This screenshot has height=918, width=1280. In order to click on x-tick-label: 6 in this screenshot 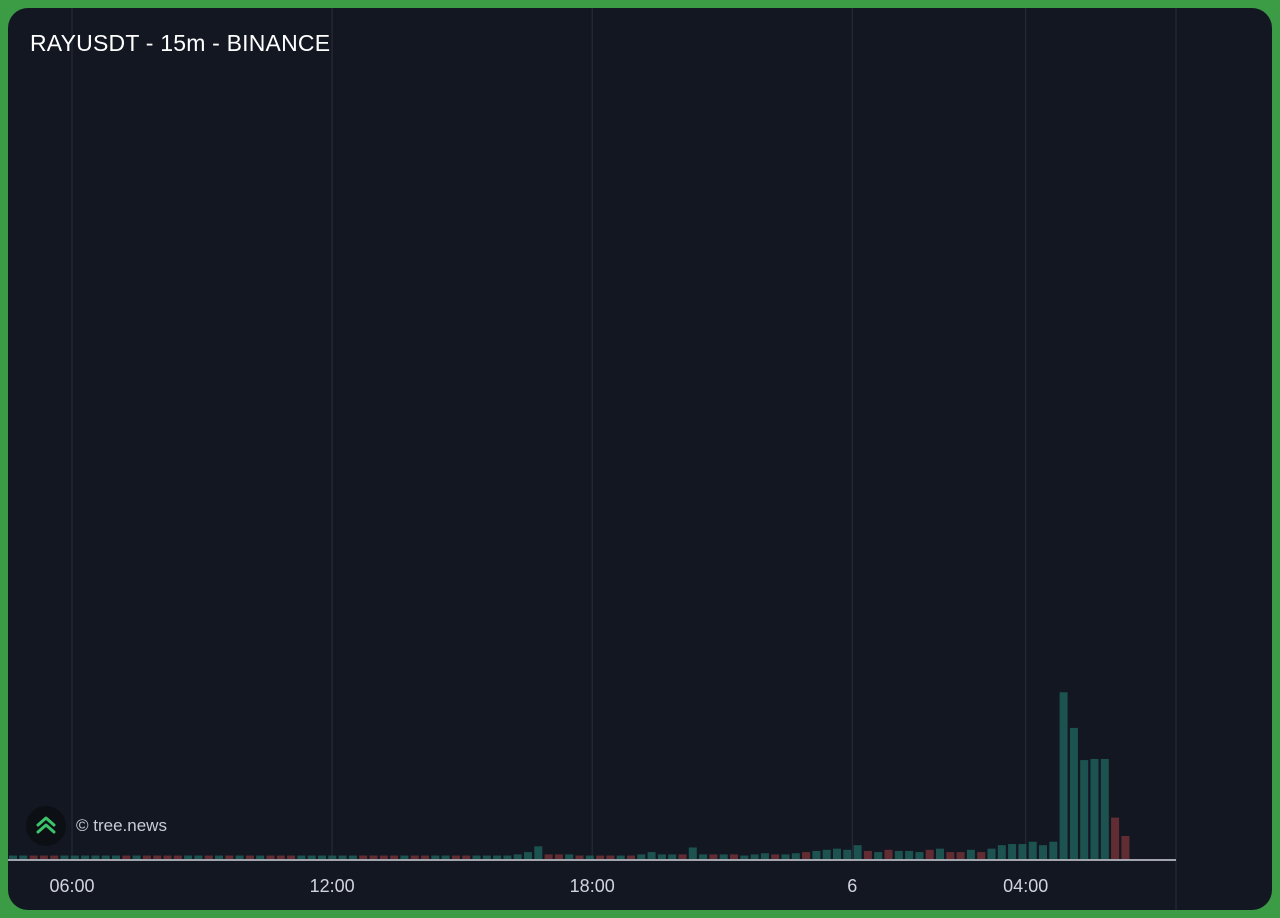, I will do `click(852, 886)`.